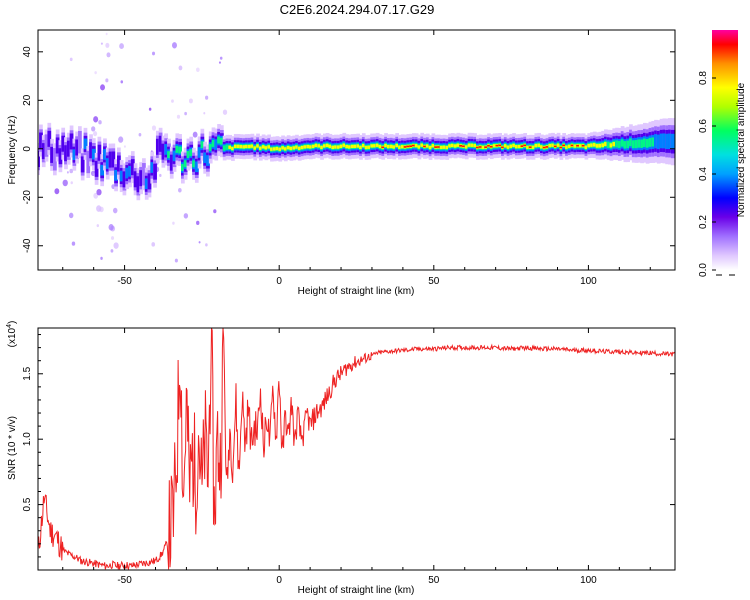 The height and width of the screenshot is (600, 750). I want to click on chart-title: C2E6.2024.294.07.17.G29, so click(357, 9).